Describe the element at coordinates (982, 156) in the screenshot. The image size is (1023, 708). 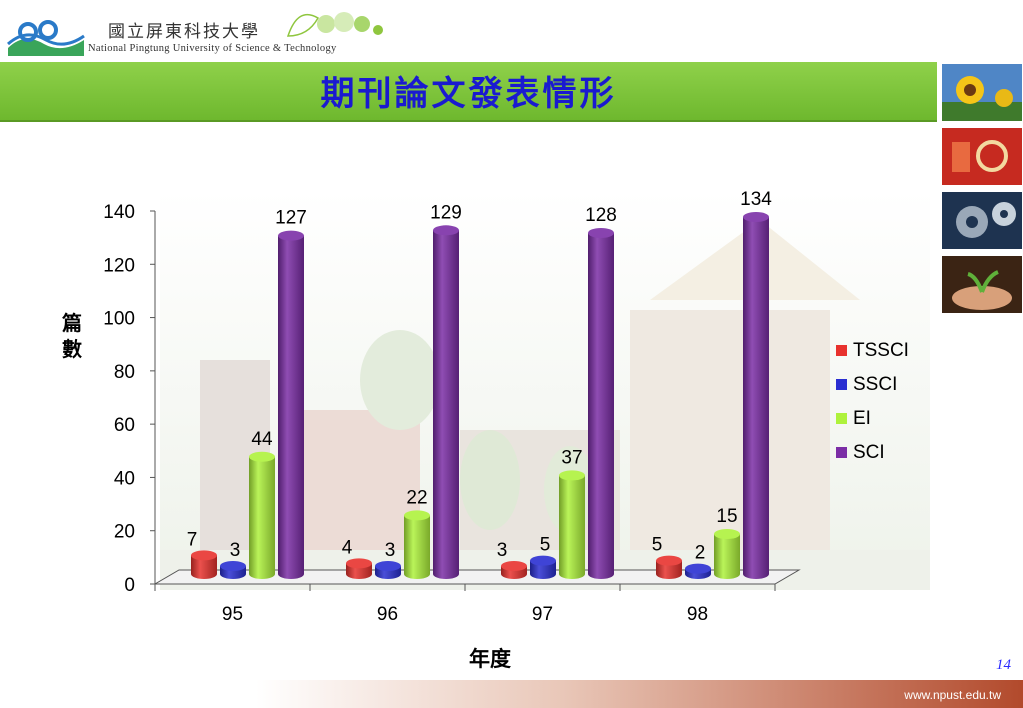
I see `red-machinery-photo` at that location.